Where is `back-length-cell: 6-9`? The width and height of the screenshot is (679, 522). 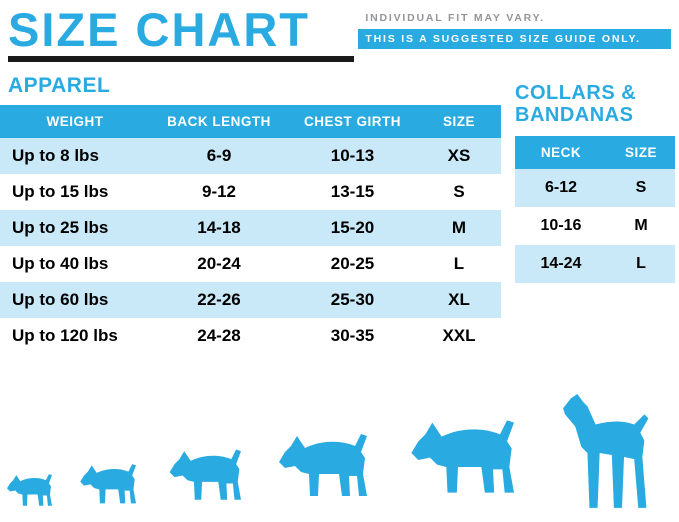 back-length-cell: 6-9 is located at coordinates (219, 155).